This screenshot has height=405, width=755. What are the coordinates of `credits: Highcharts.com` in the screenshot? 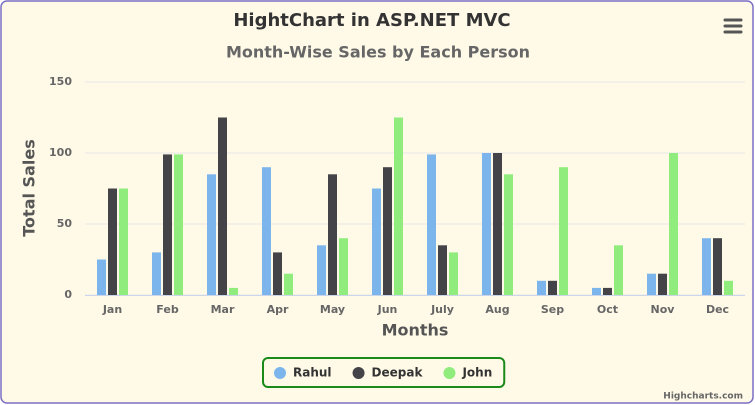 It's located at (703, 397).